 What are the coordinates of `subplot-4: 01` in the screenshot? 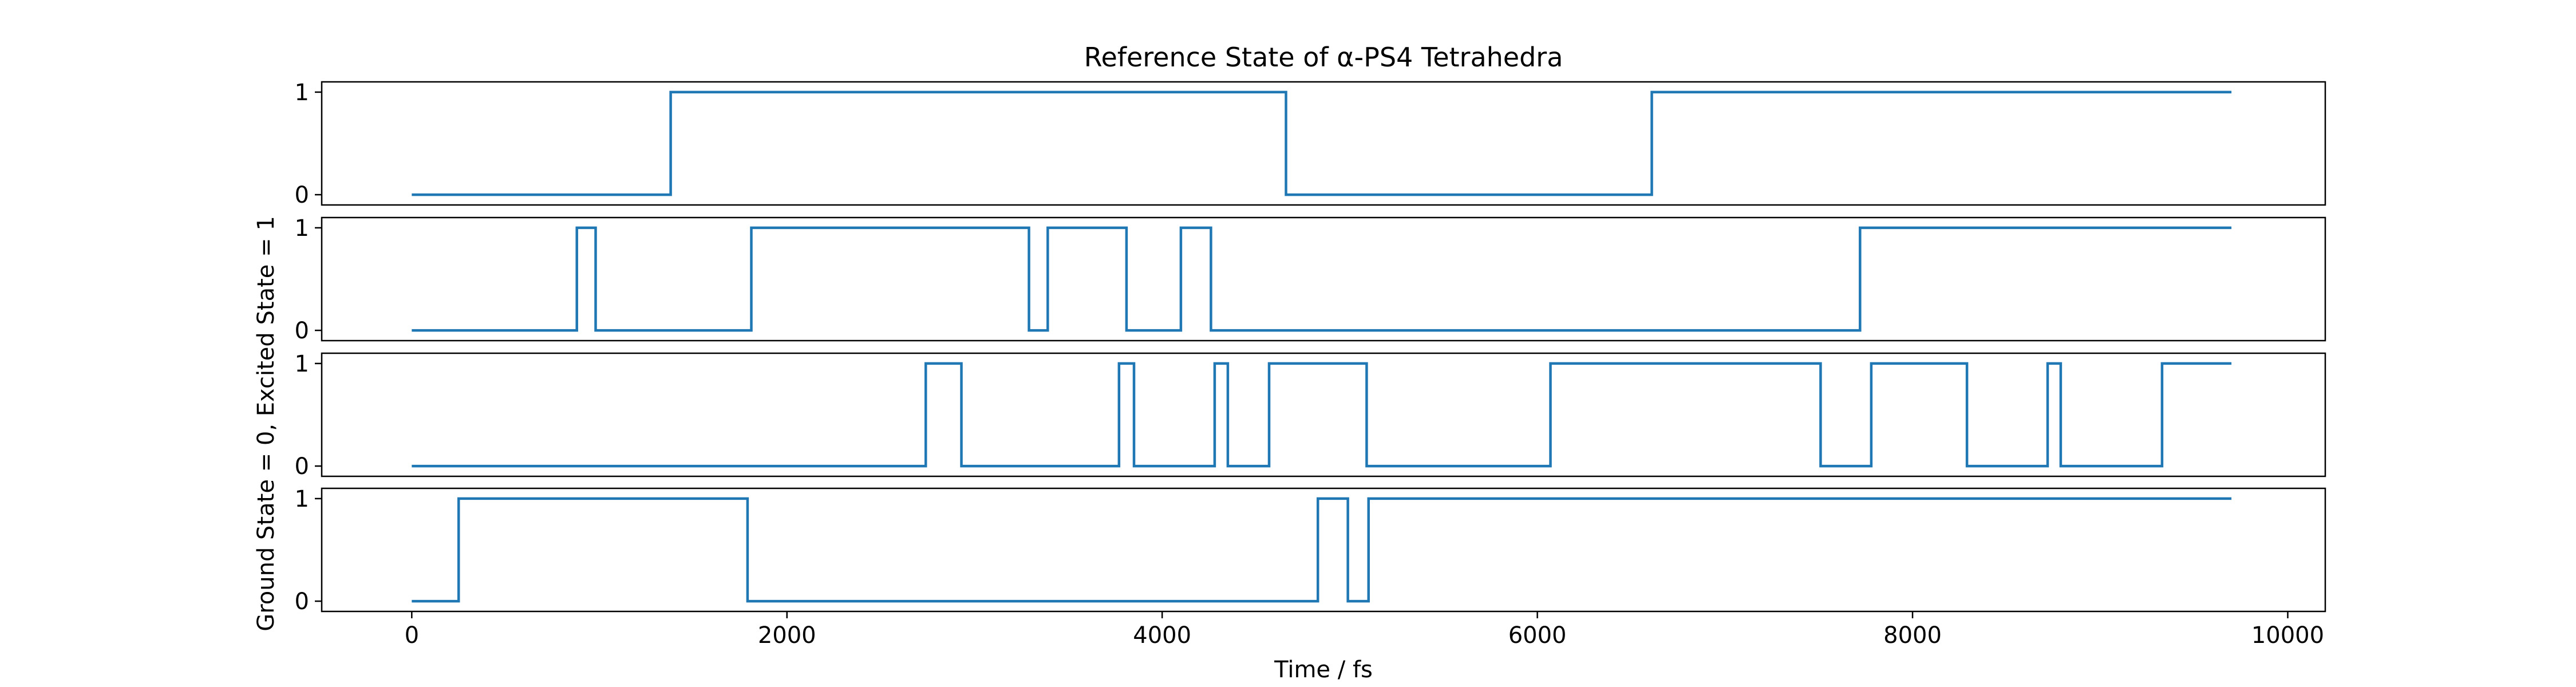 It's located at (1310, 550).